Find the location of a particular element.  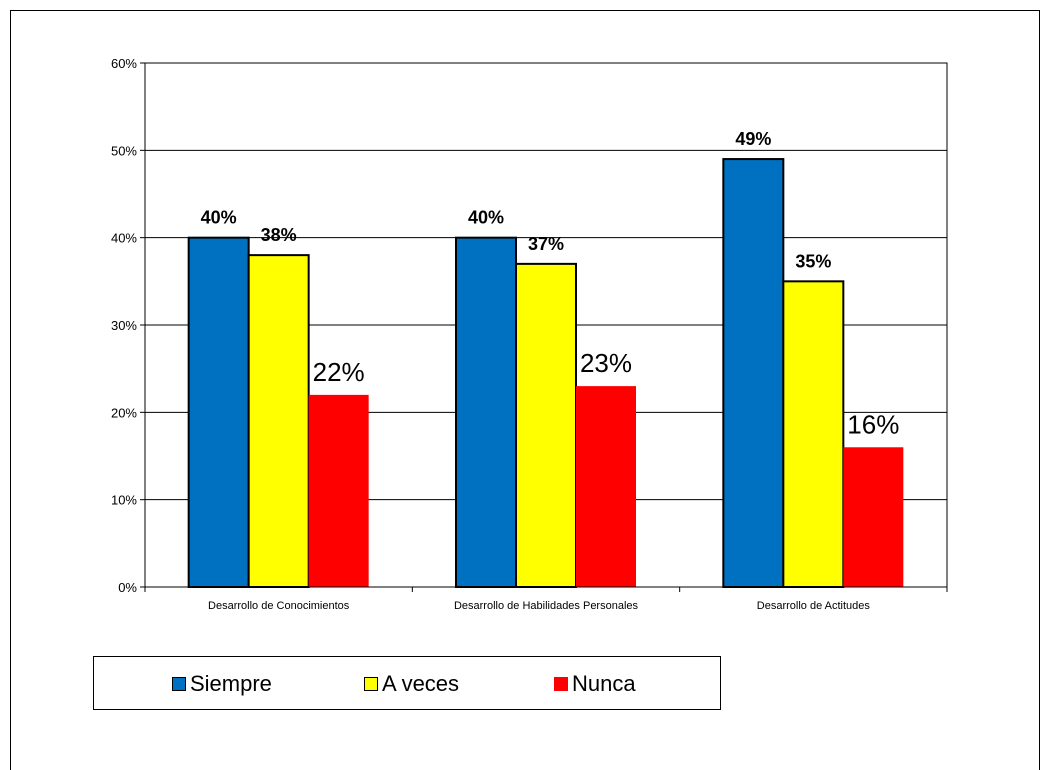

x-tick-label: Desarrollo de Conocimientos is located at coordinates (279, 606).